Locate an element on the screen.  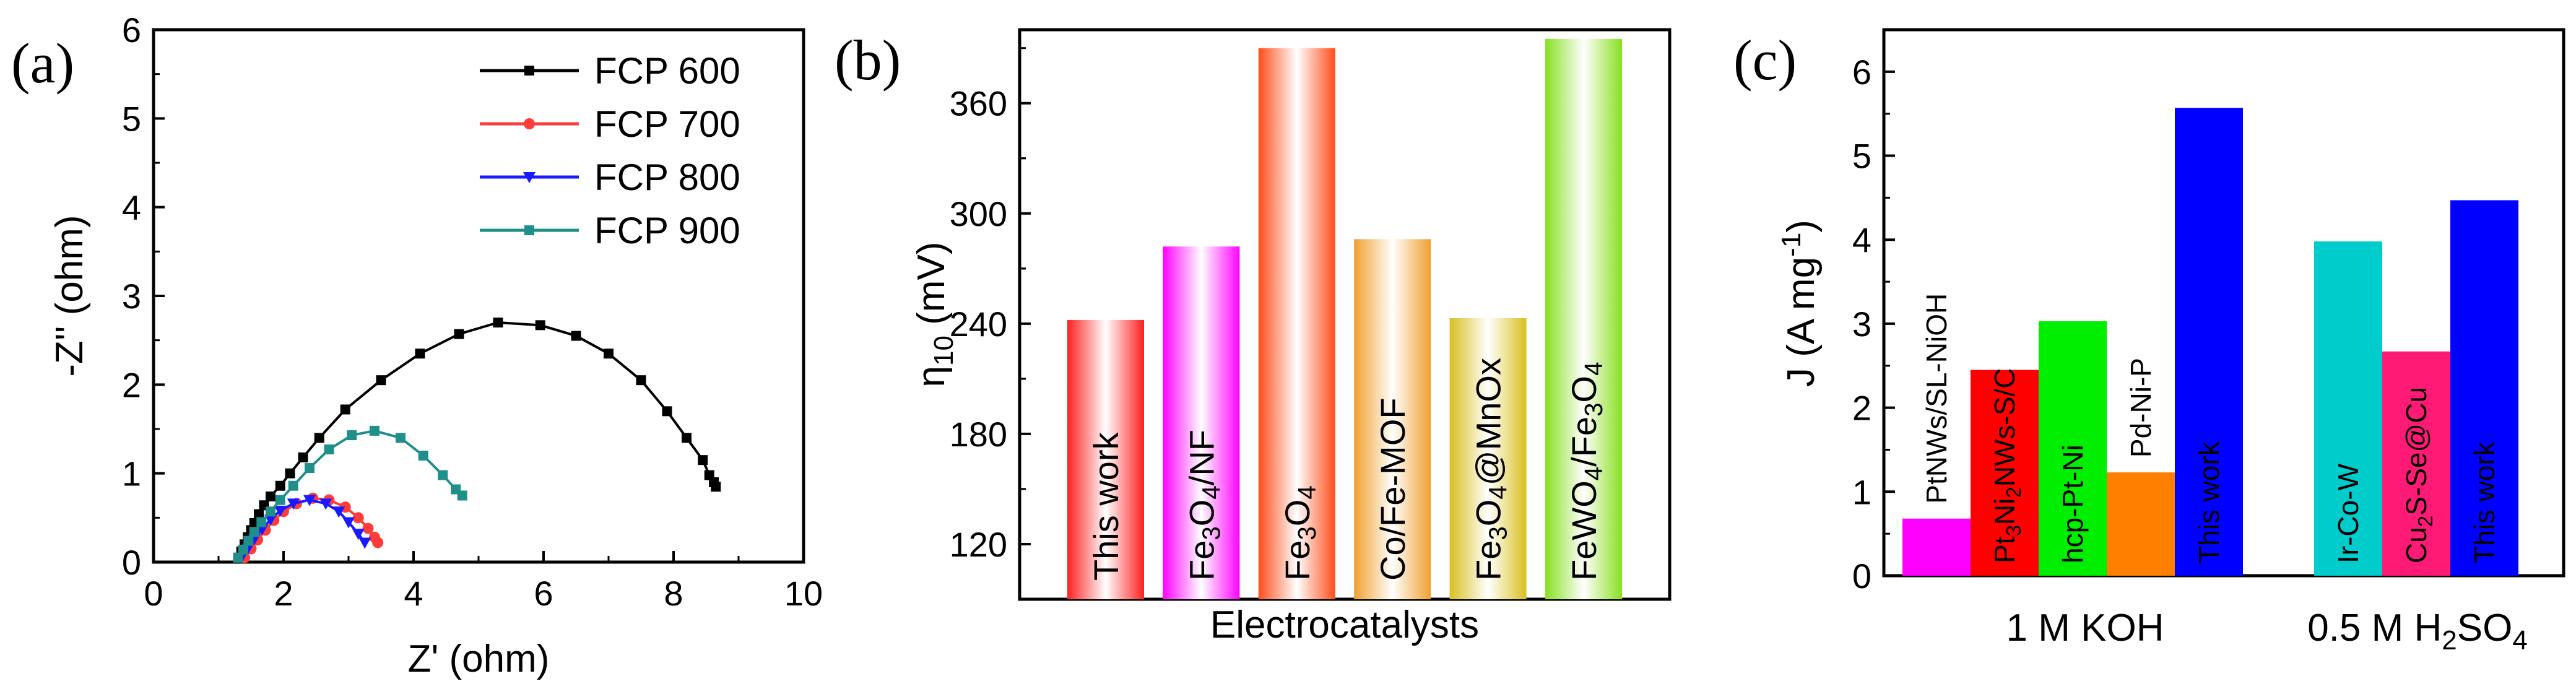
legend-label: FCP 700 is located at coordinates (667, 124).